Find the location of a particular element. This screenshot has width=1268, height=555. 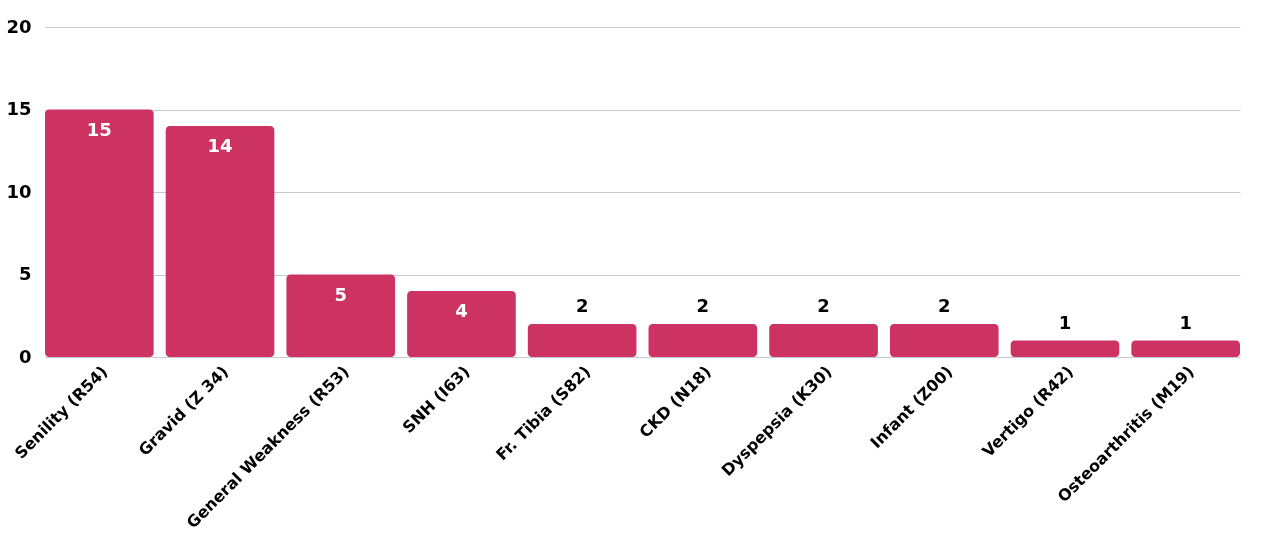

y-tick-label: 15 is located at coordinates (19, 108).